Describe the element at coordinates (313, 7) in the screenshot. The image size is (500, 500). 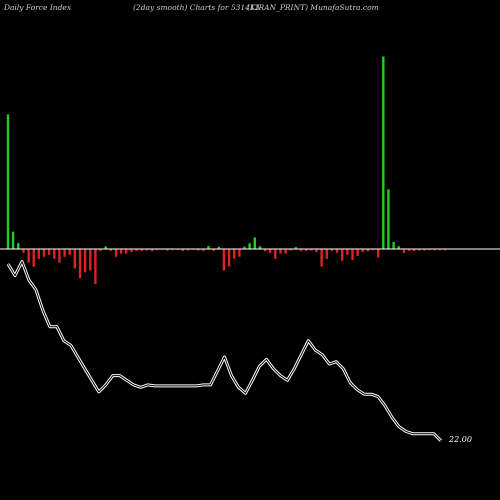
I see `chart-title-right: (KIRAN_PRINT) MunafaSutra.com` at that location.